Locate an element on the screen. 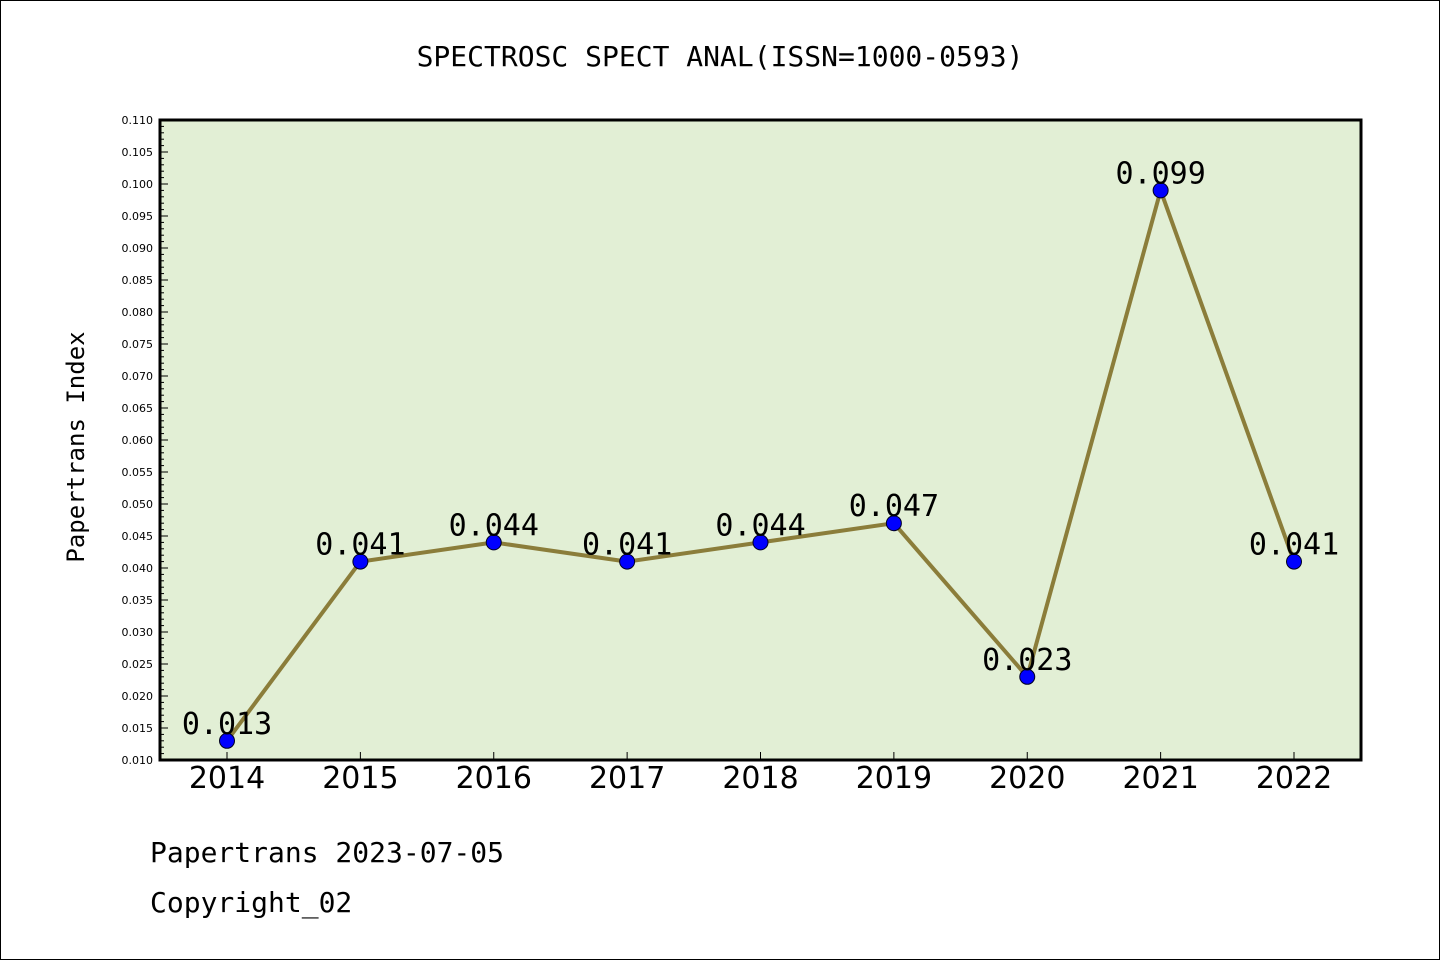 Image resolution: width=1440 pixels, height=960 pixels. chart-title: SPECTROSC SPECT ANAL(ISSN=1000-0593) is located at coordinates (720, 56).